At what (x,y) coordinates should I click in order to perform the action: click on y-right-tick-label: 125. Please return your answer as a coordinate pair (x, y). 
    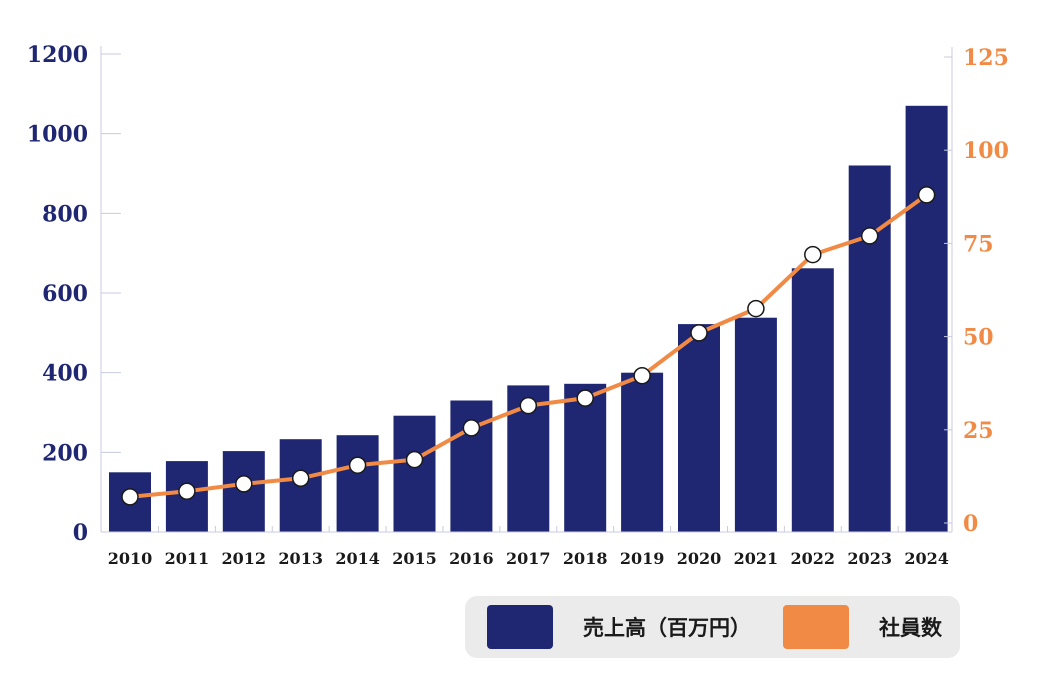
    Looking at the image, I should click on (986, 58).